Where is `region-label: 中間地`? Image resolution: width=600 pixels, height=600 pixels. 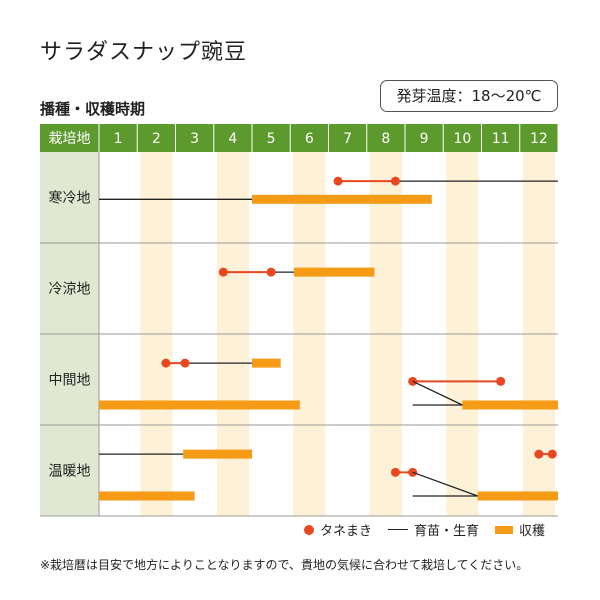 region-label: 中間地 is located at coordinates (70, 381).